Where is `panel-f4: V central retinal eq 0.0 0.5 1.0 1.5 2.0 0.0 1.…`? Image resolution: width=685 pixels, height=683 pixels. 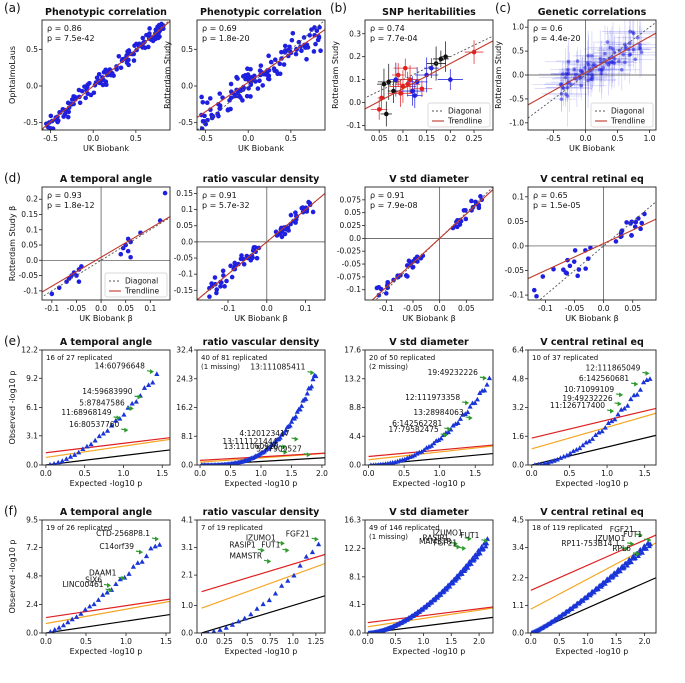 panel-f4: V central retinal eq 0.0 0.5 1.0 1.5 2.0 0.0 1.… is located at coordinates (584, 581).